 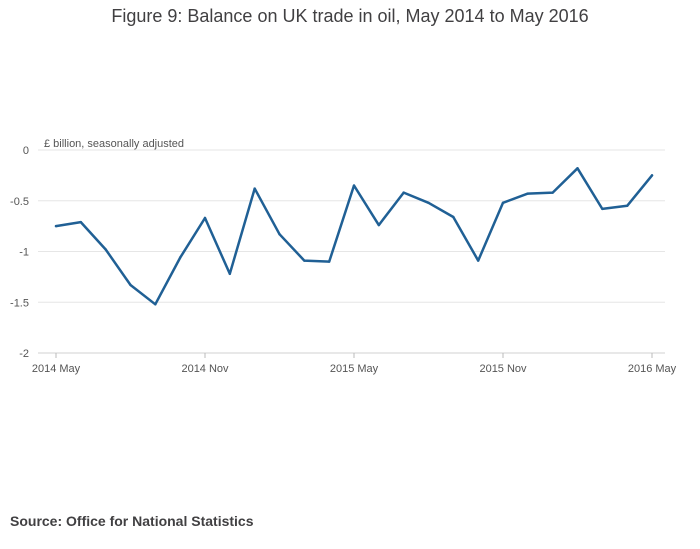 I want to click on x-tick-label: 2014 May, so click(x=56, y=369).